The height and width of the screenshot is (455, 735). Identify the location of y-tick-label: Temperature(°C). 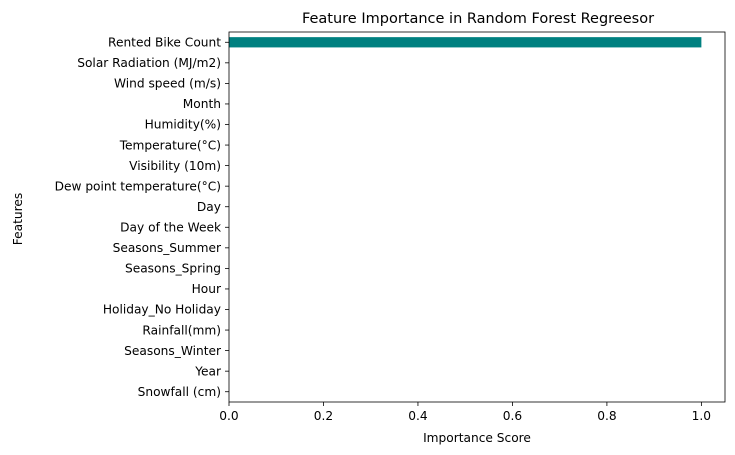
(170, 145).